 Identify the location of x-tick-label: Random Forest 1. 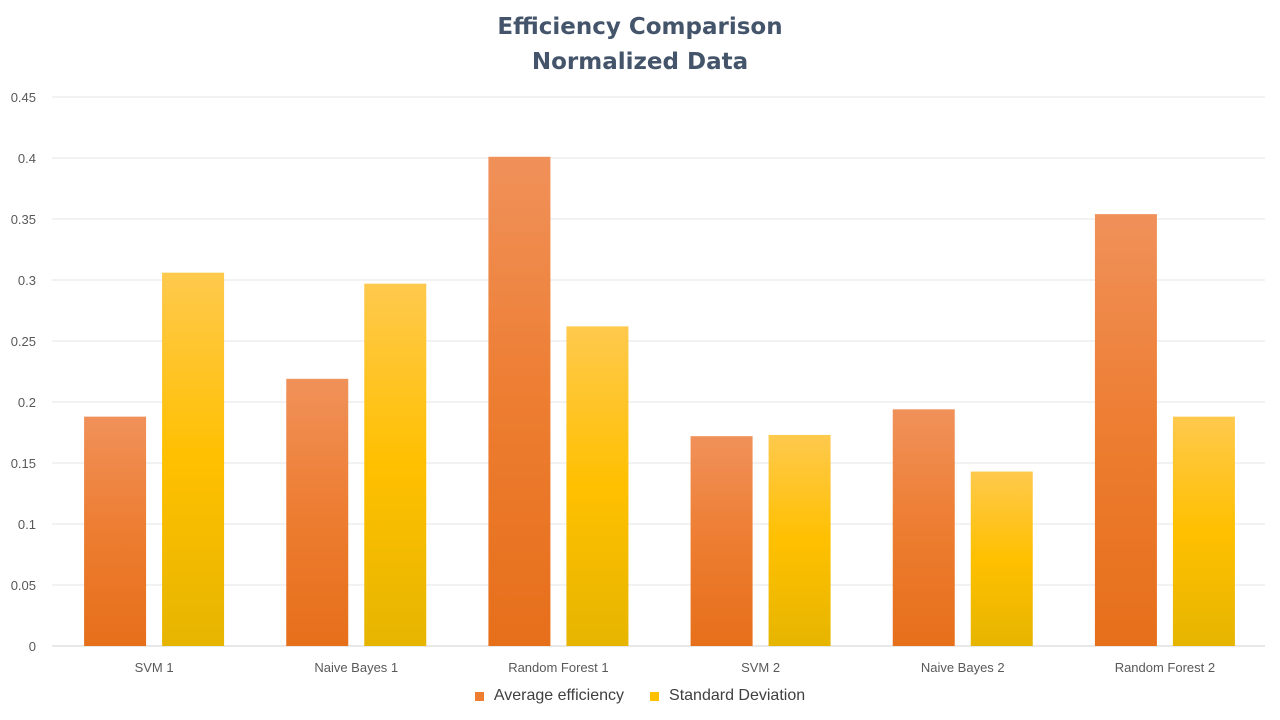
(558, 667).